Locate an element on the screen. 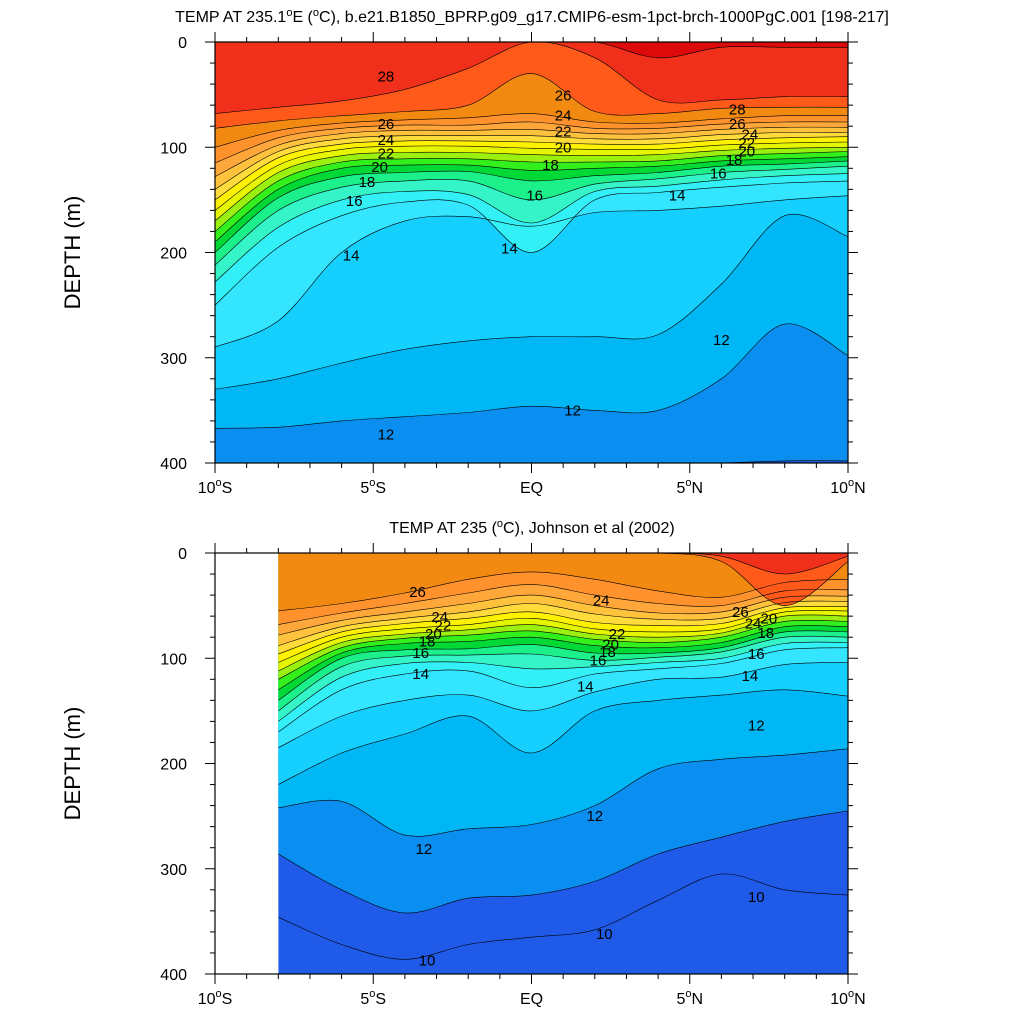 Image resolution: width=1024 pixels, height=1024 pixels. y-tick-label: 100 is located at coordinates (173, 148).